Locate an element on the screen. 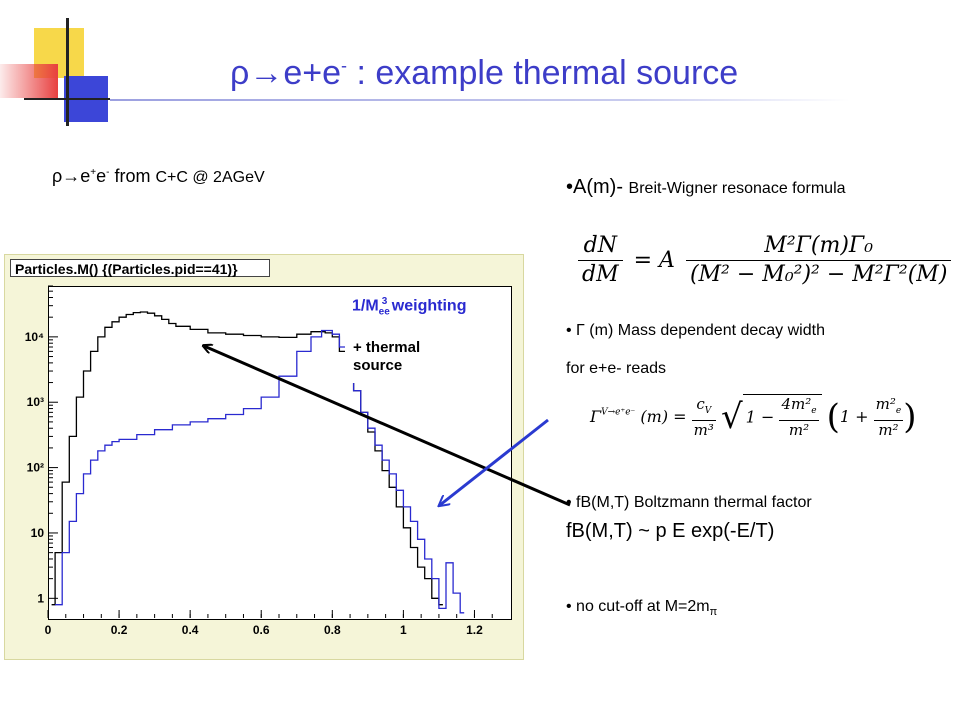 This screenshot has width=960, height=720. title-underline is located at coordinates (480, 100).